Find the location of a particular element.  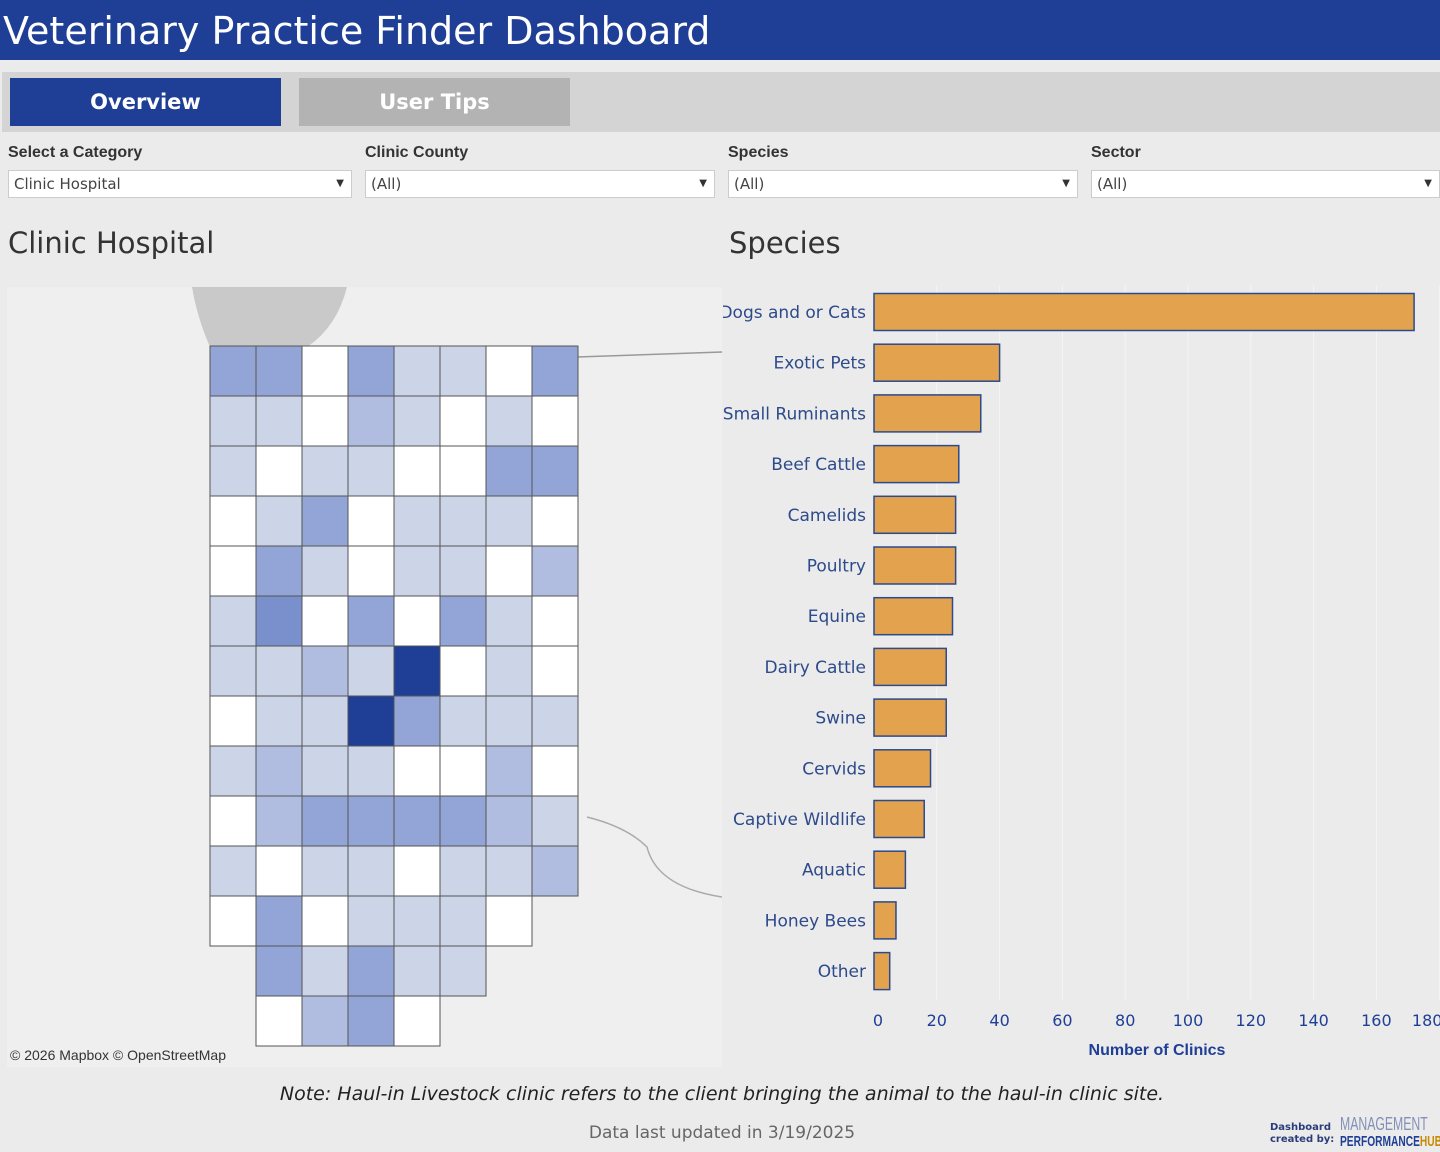

tab-overview: Overview is located at coordinates (145, 102).